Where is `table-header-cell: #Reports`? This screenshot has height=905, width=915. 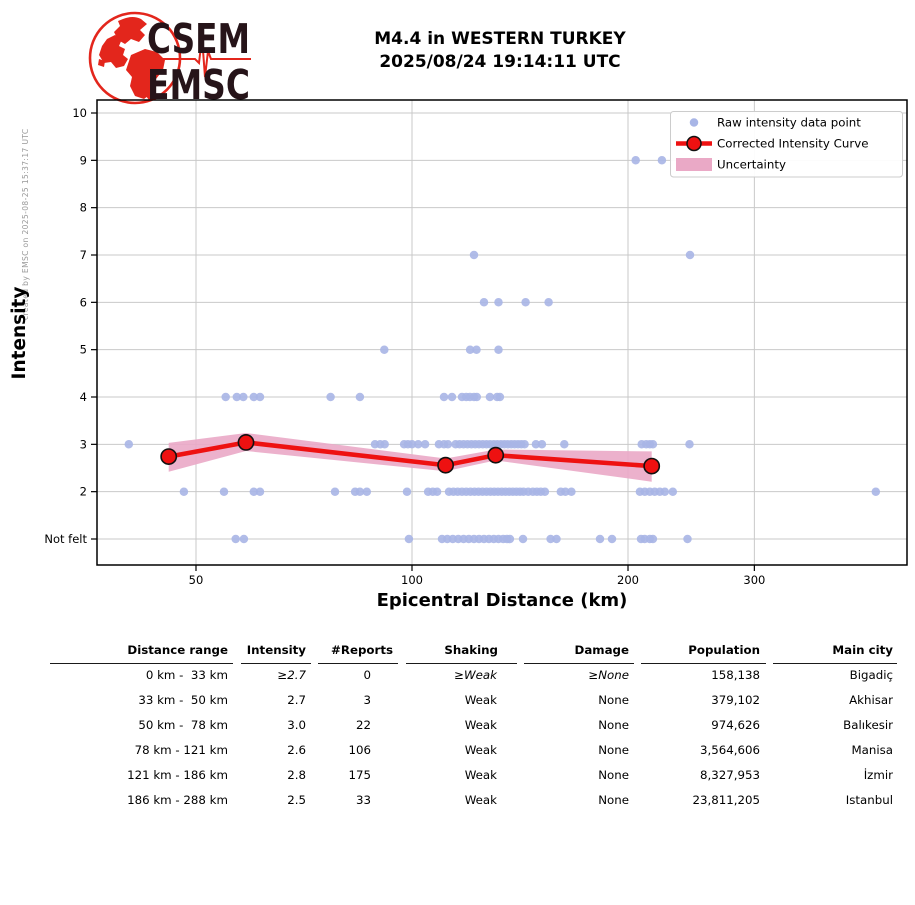 table-header-cell: #Reports is located at coordinates (362, 650).